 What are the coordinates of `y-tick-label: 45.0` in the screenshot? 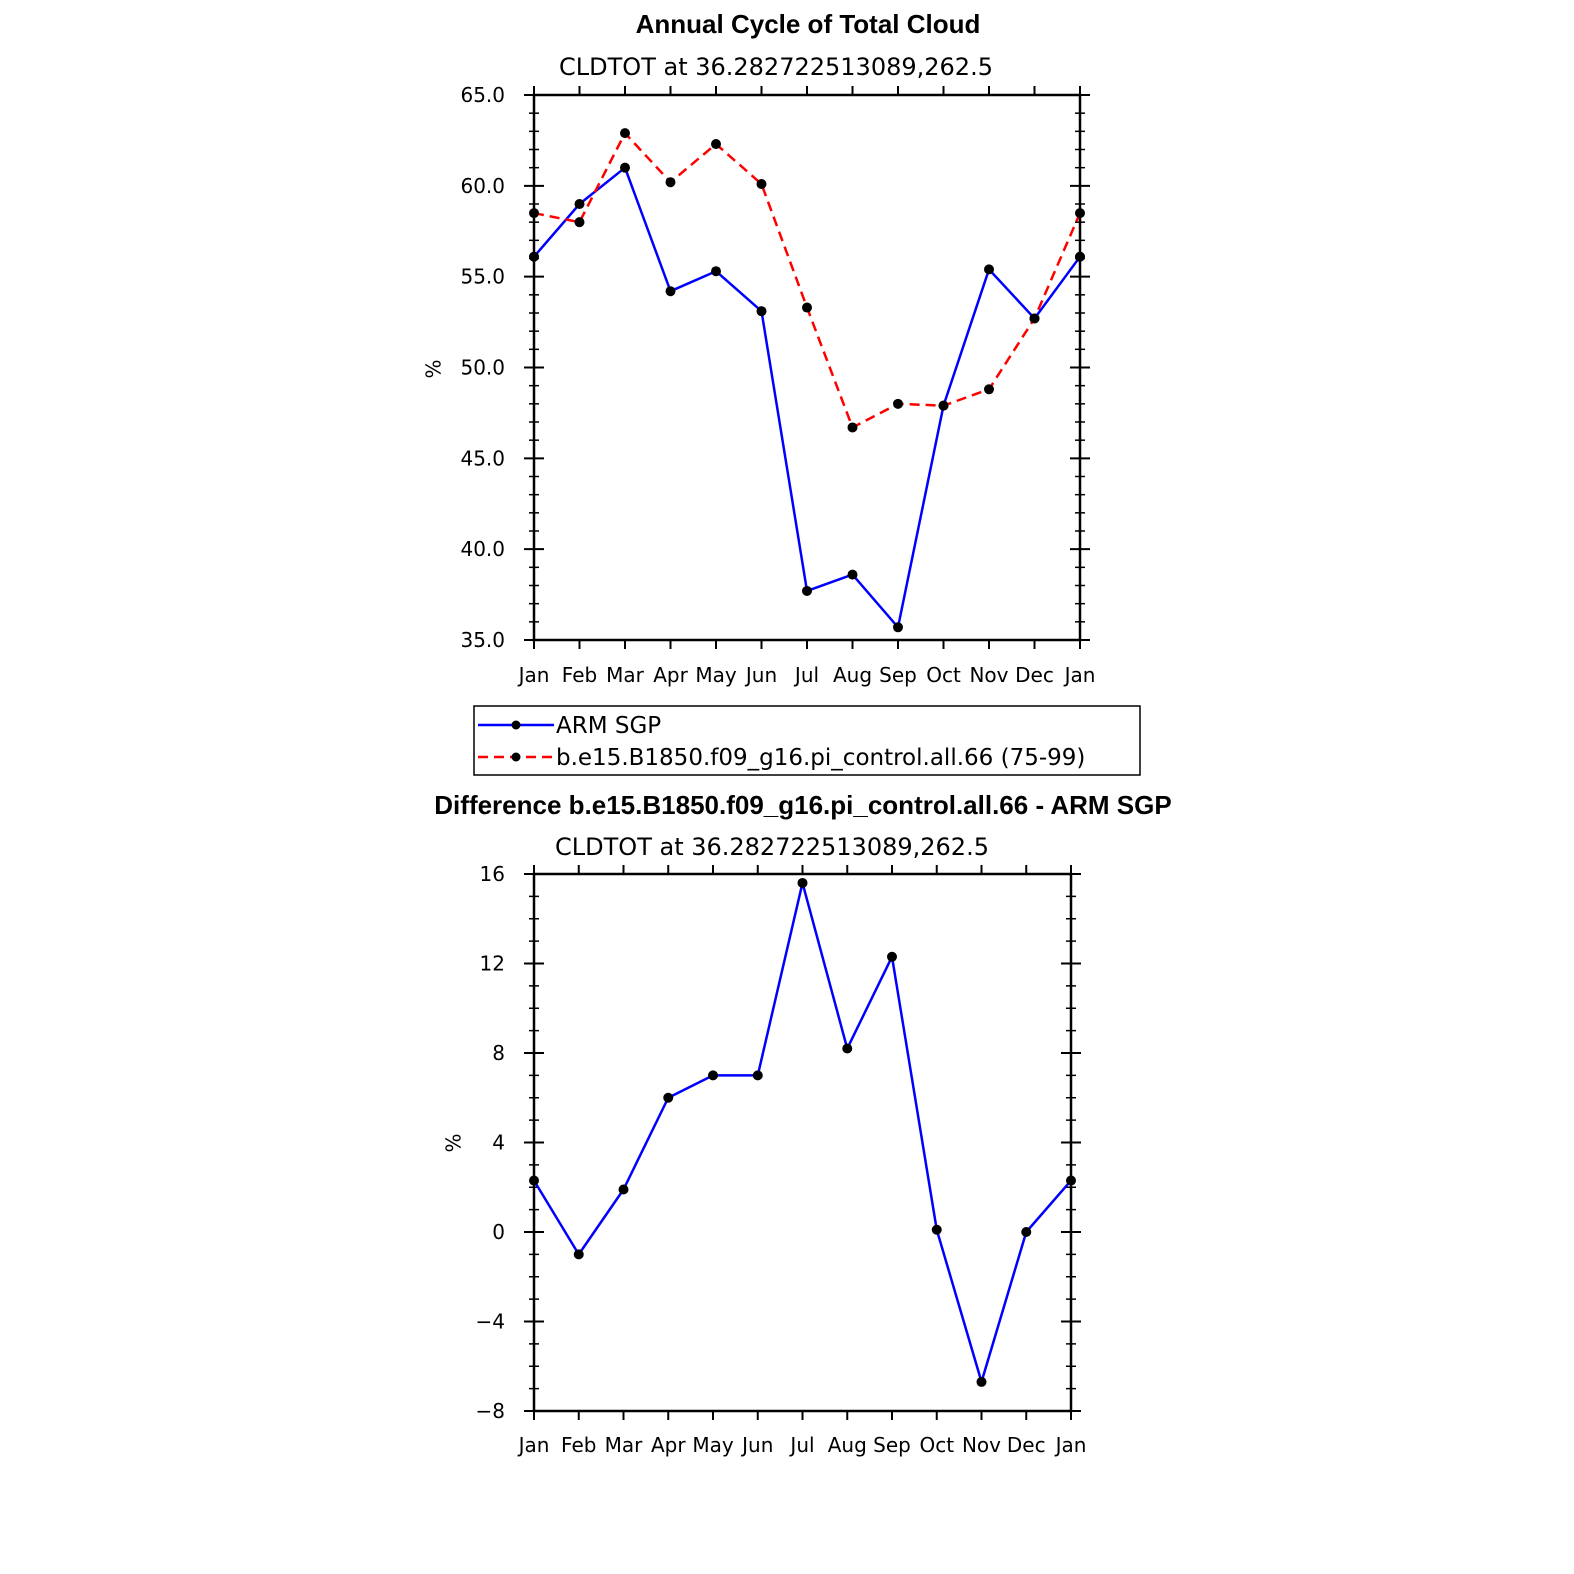 It's located at (482, 458).